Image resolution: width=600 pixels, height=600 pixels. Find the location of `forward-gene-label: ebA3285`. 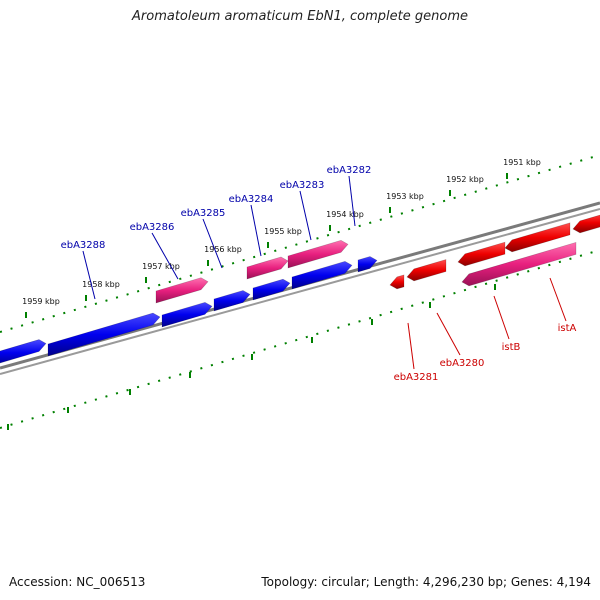

forward-gene-label: ebA3285 is located at coordinates (203, 213).